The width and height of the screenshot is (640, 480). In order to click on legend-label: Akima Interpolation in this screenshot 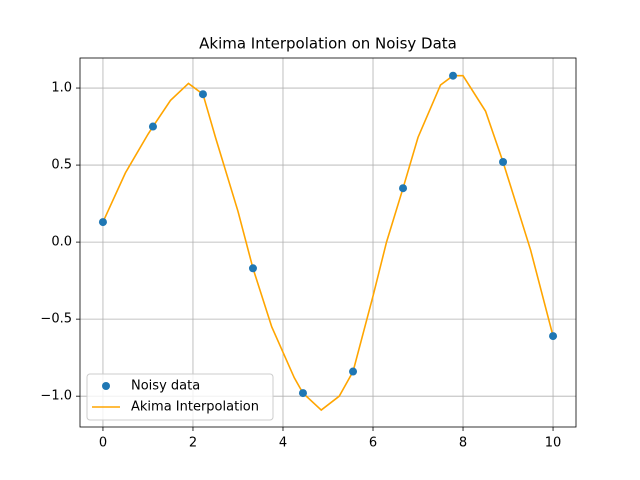, I will do `click(195, 407)`.